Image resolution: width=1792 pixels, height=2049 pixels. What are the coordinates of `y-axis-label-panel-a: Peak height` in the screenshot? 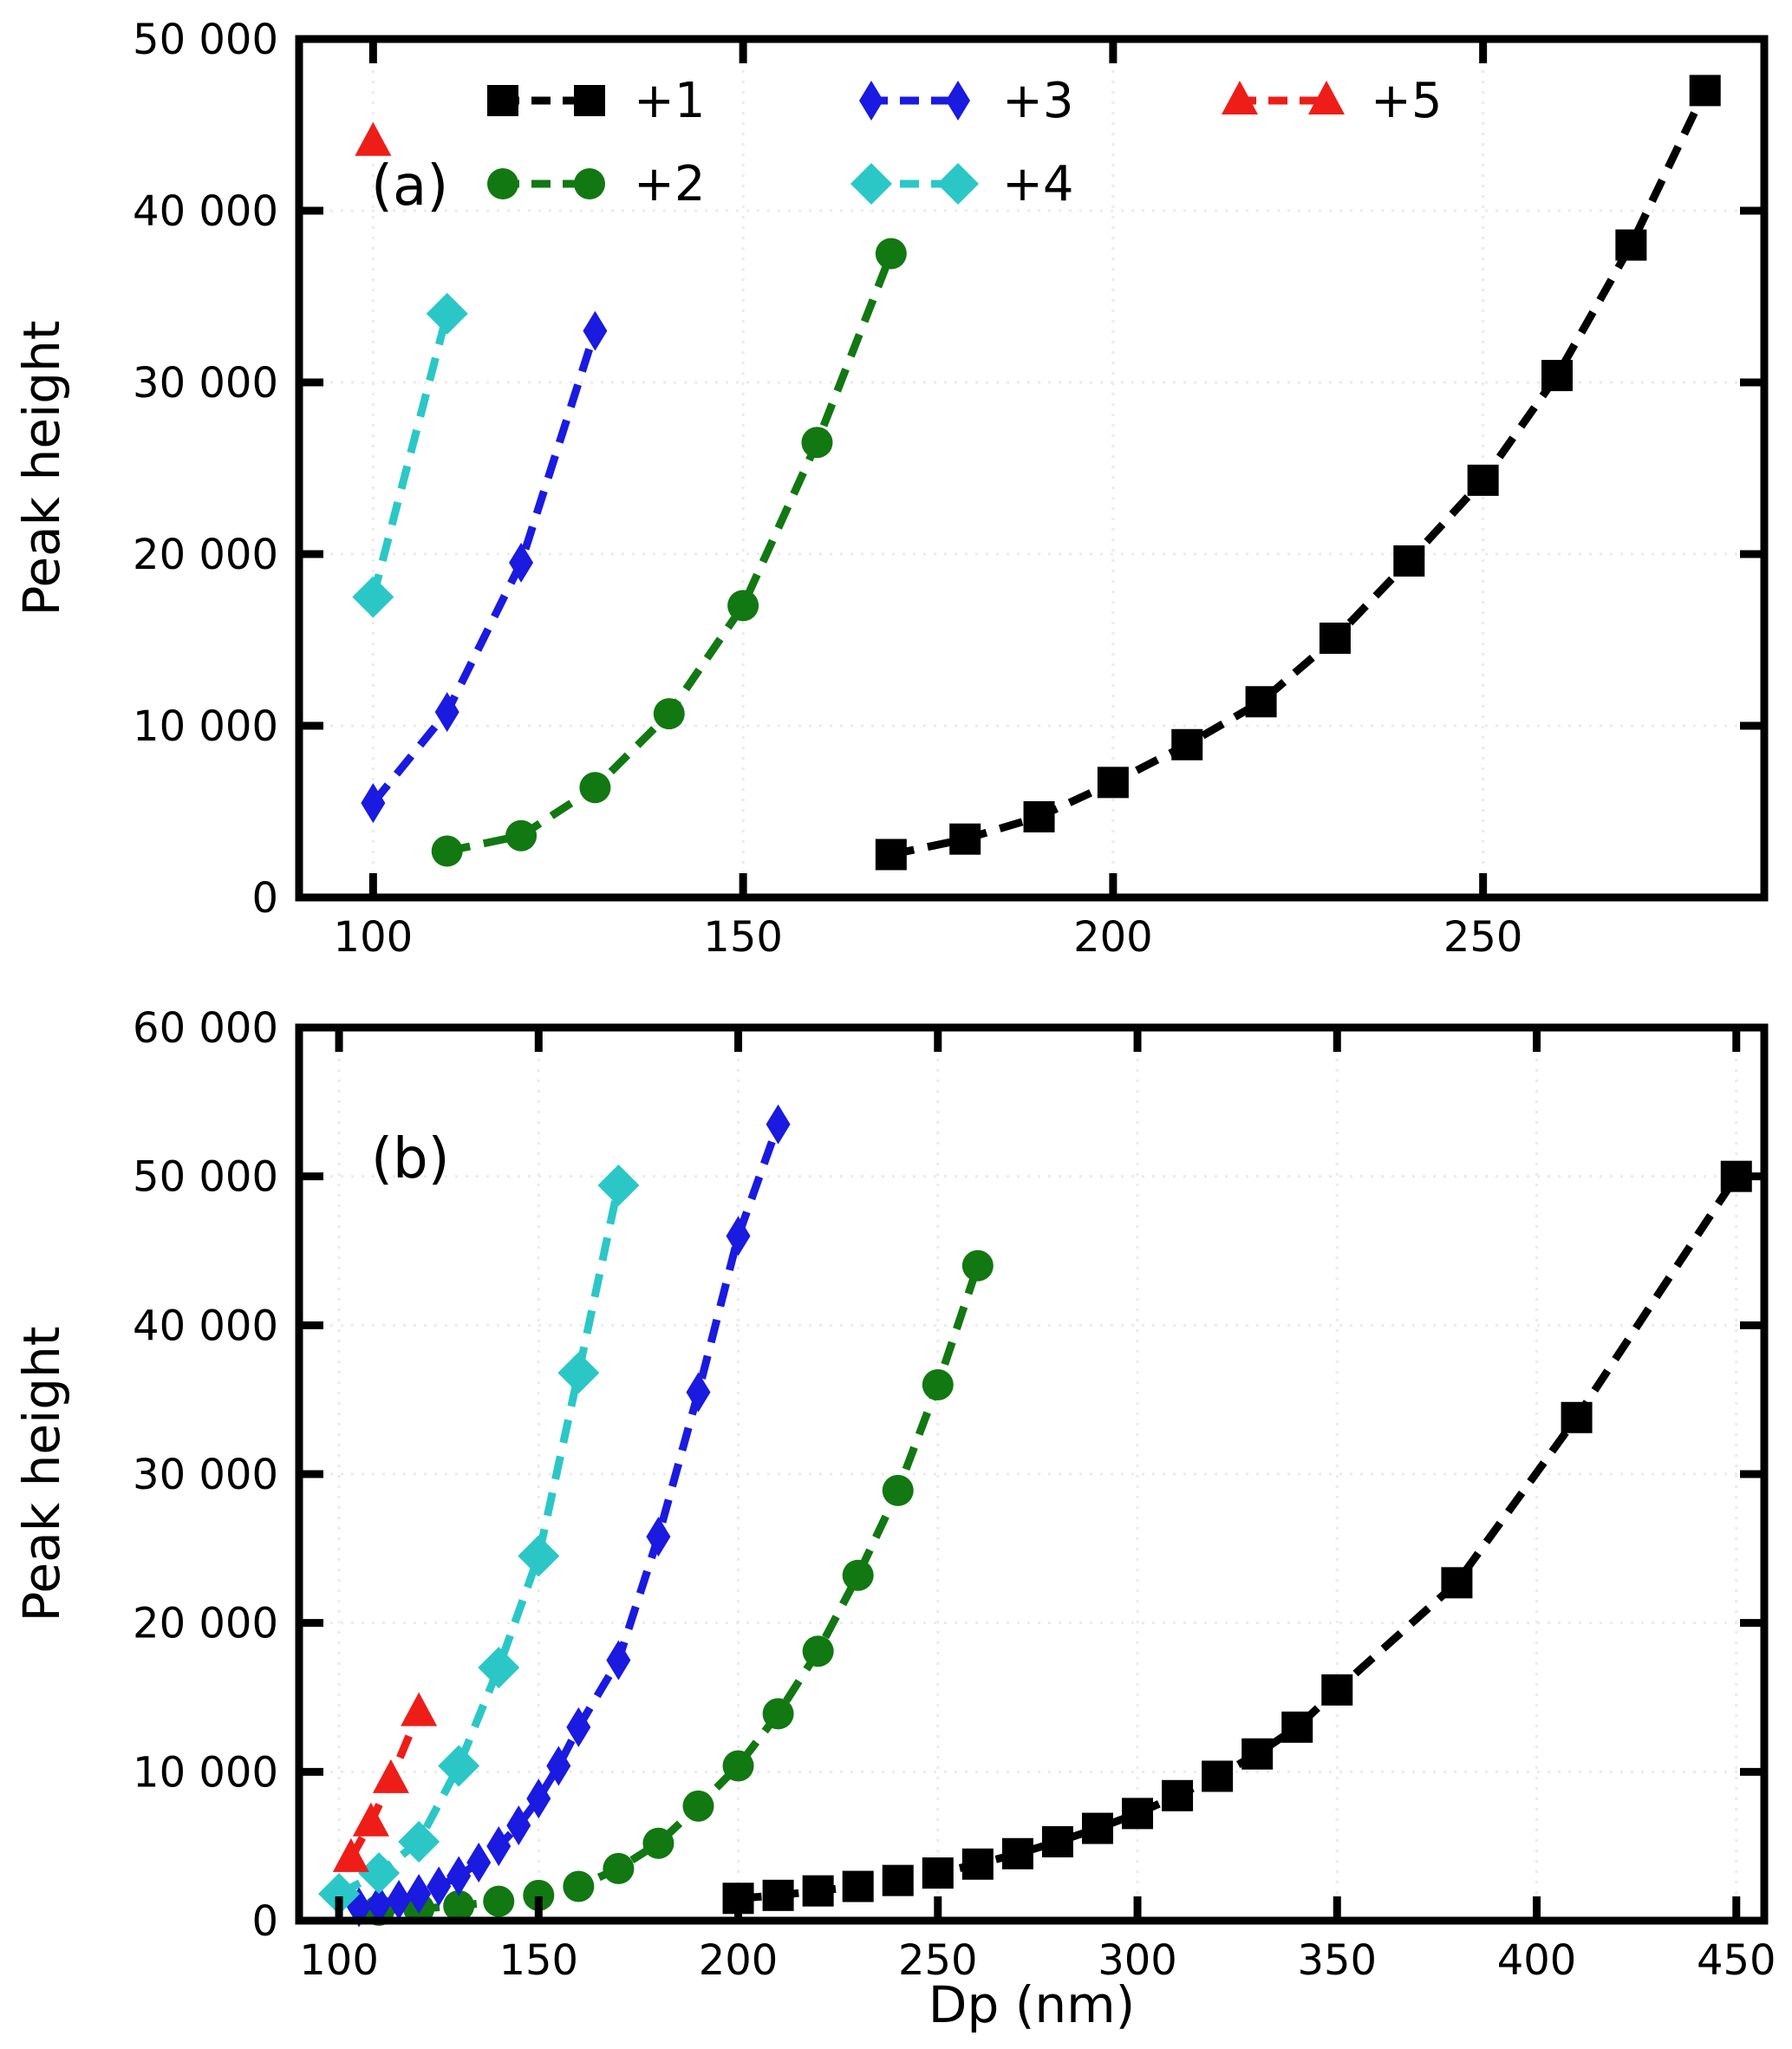 It's located at (41, 468).